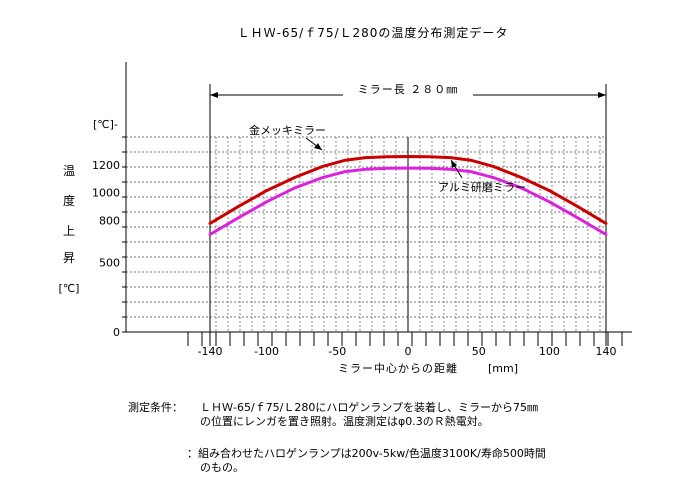 Image resolution: width=683 pixels, height=494 pixels. What do you see at coordinates (318, 146) in the screenshot?
I see `gold-mirror-arrowhead` at bounding box center [318, 146].